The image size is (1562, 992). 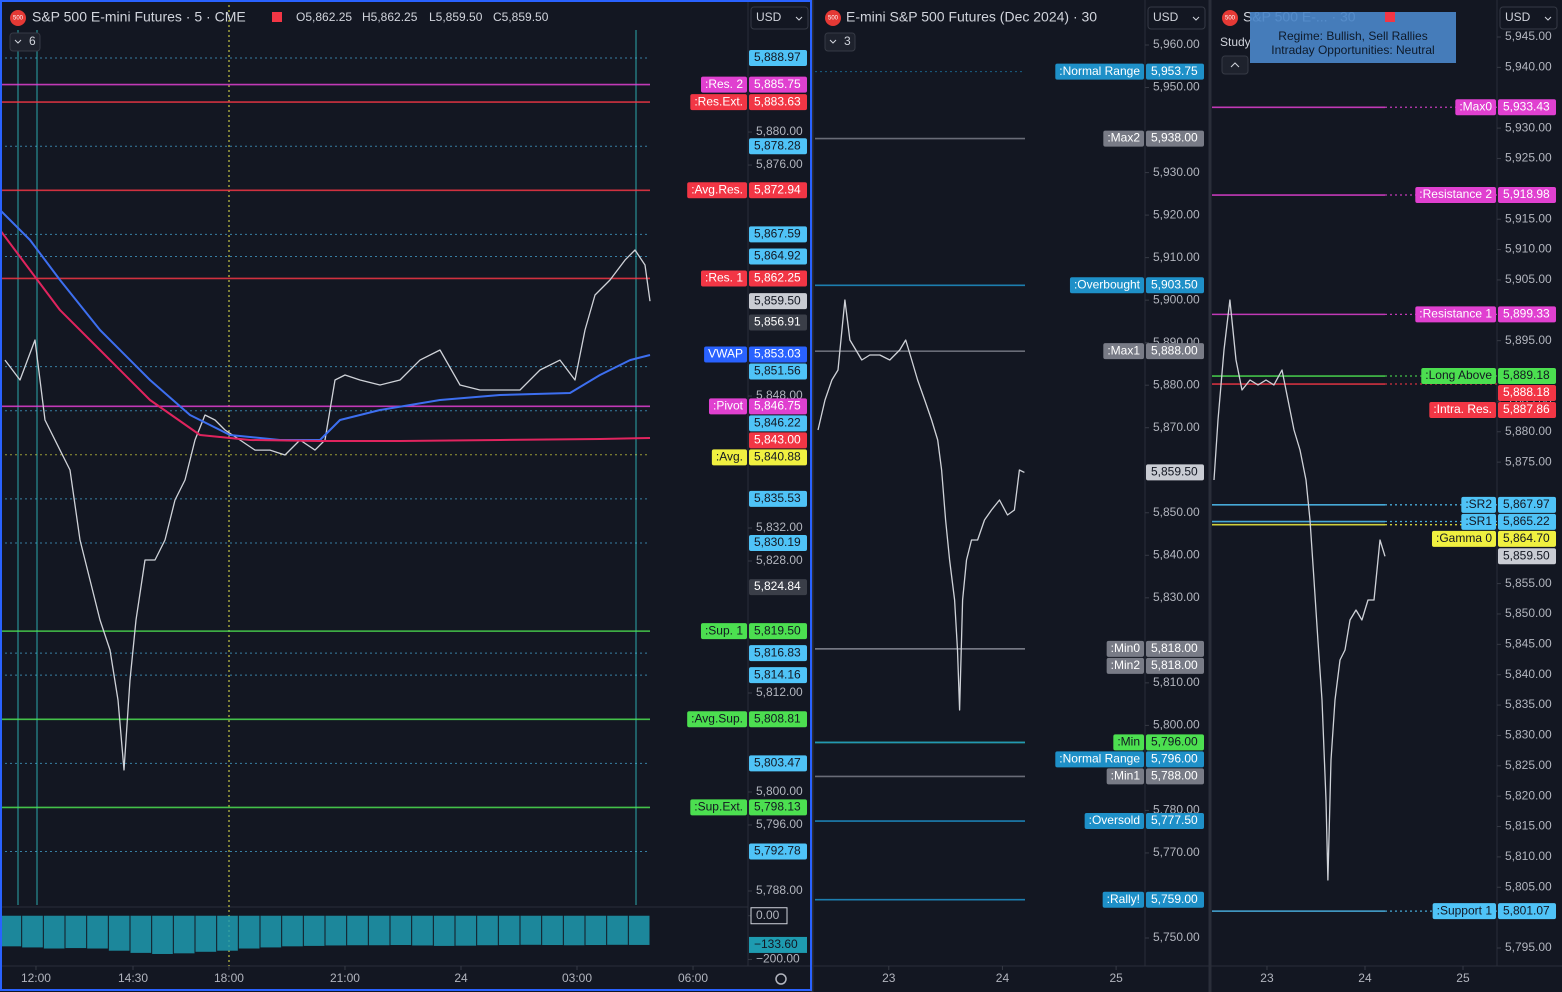 What do you see at coordinates (1528, 36) in the screenshot?
I see `y-tick-label: 5,945.00` at bounding box center [1528, 36].